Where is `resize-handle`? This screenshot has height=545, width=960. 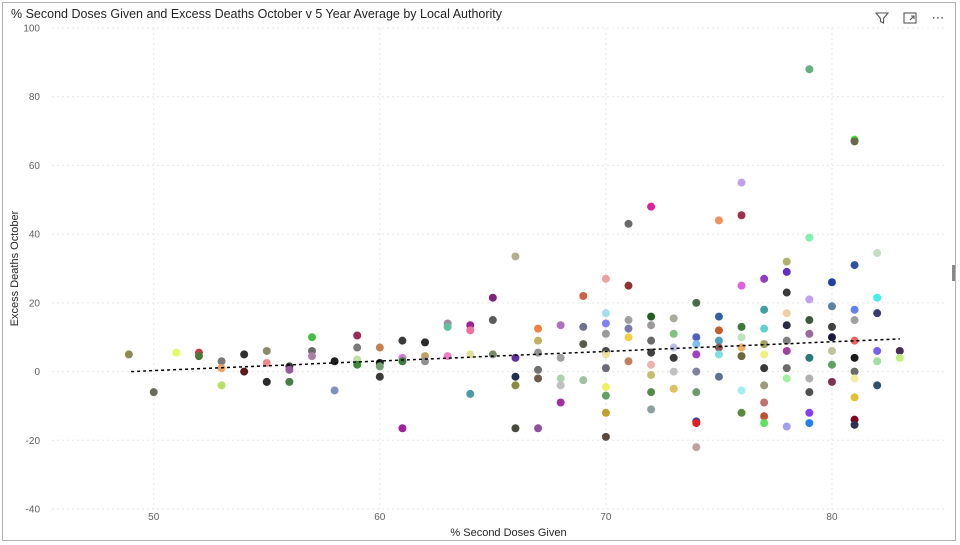
resize-handle is located at coordinates (953, 273).